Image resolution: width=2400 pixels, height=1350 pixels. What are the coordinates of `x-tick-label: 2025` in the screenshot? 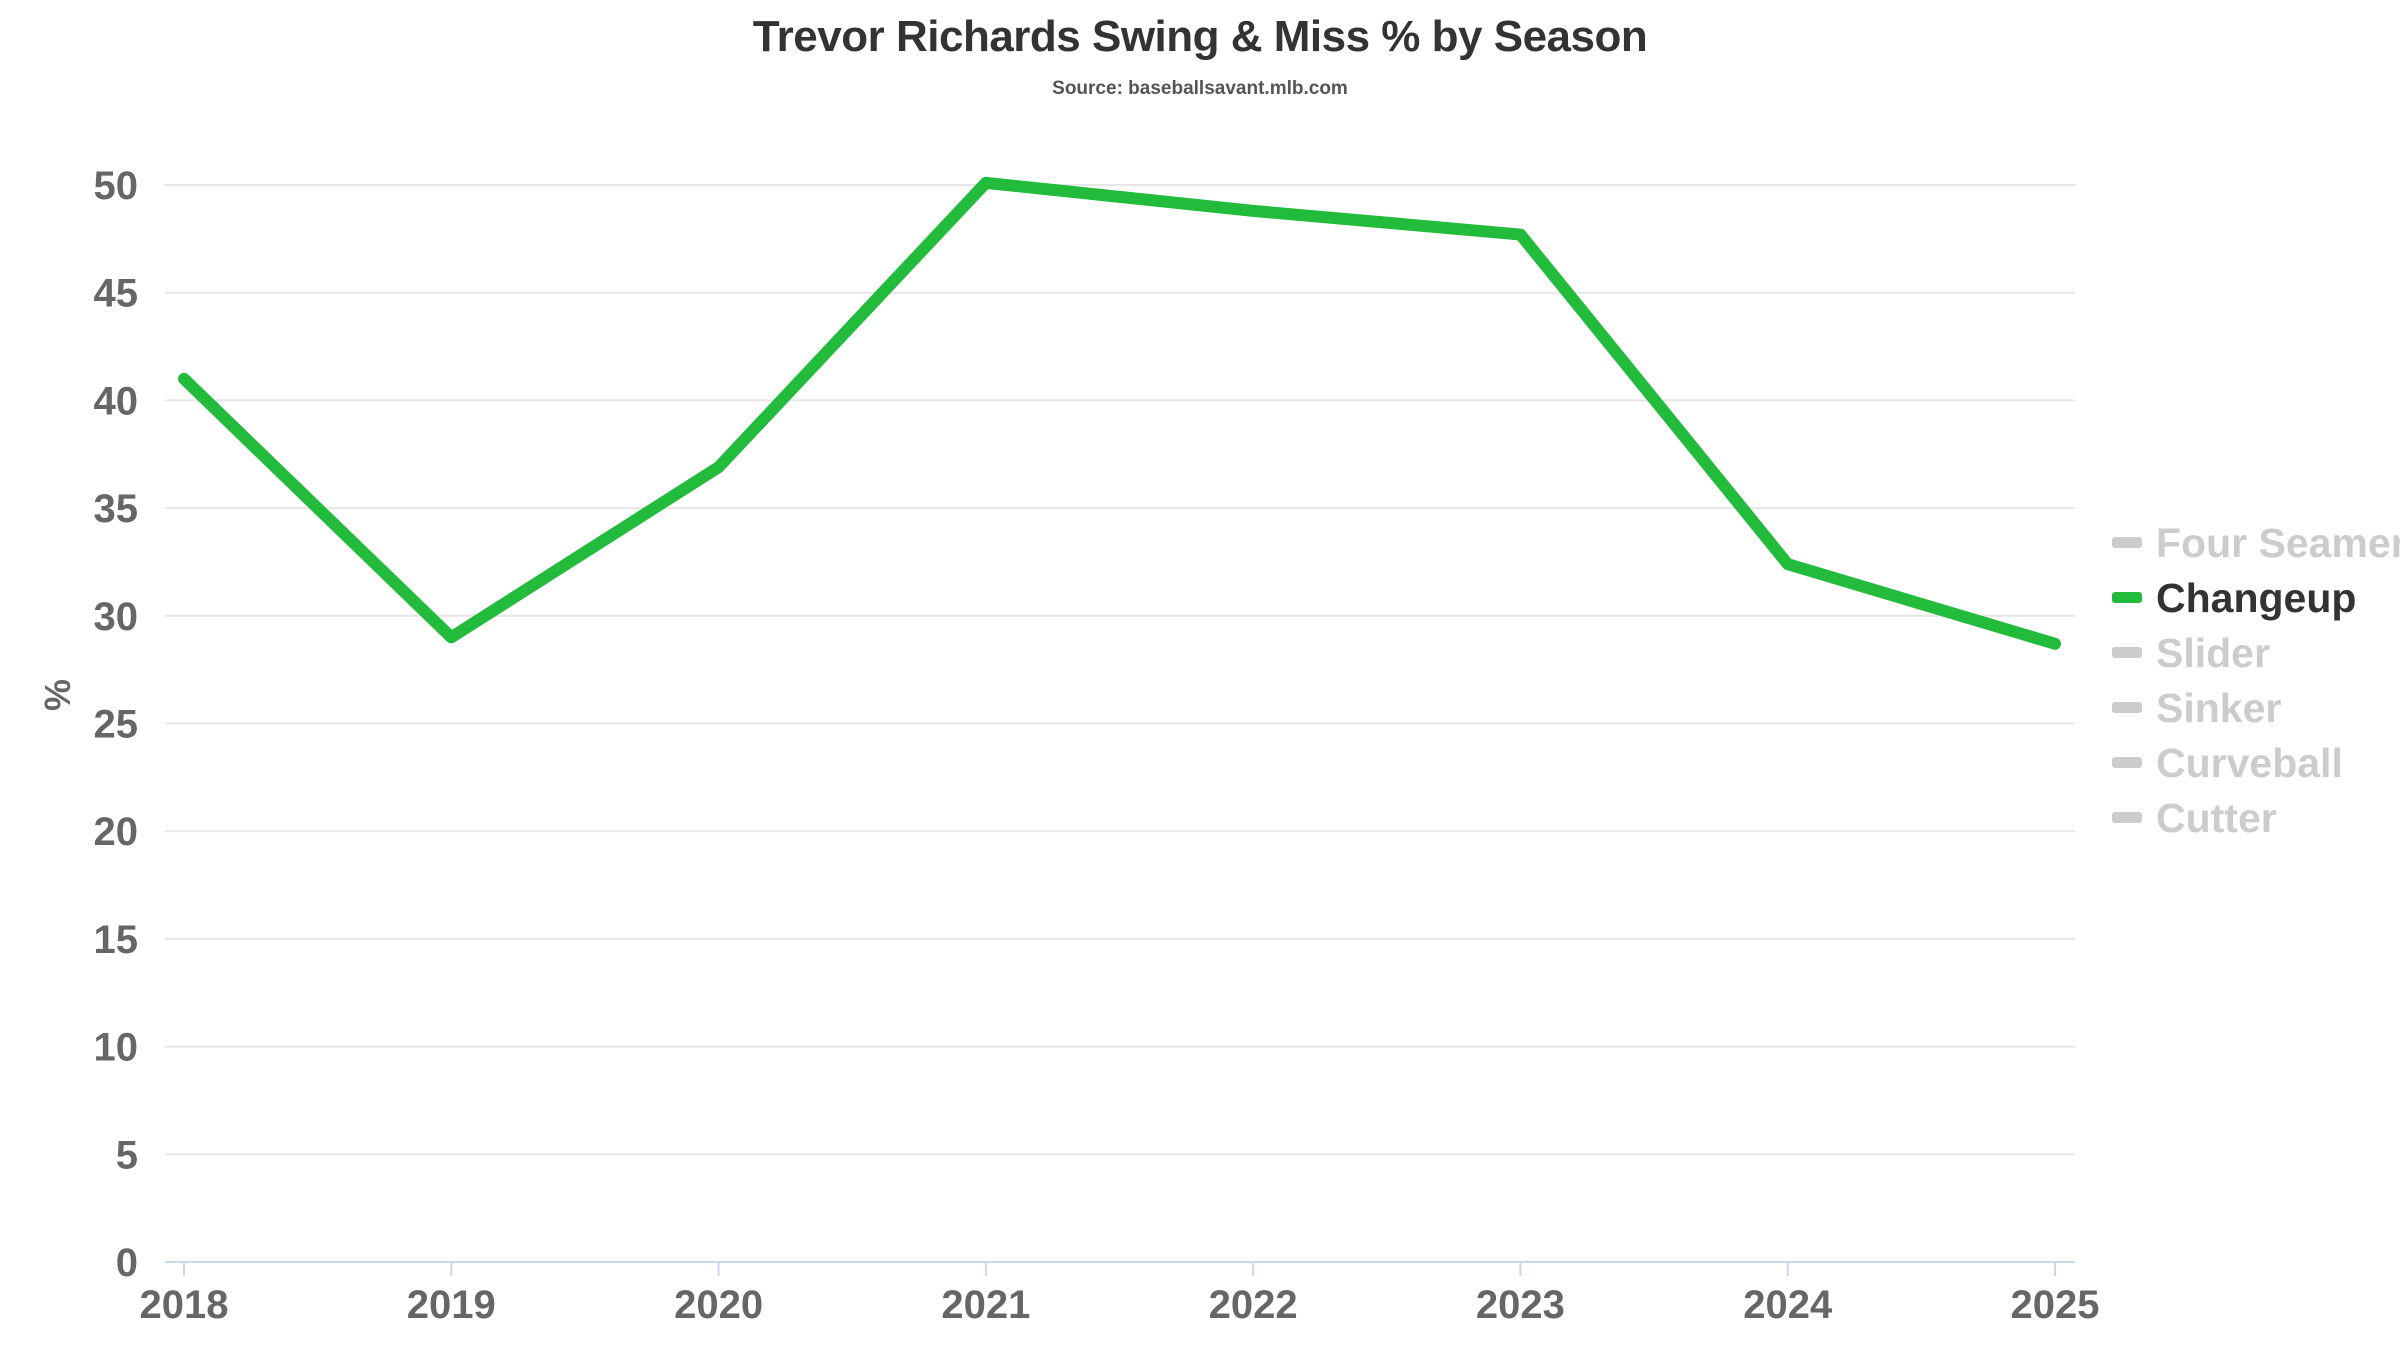 It's located at (2055, 1305).